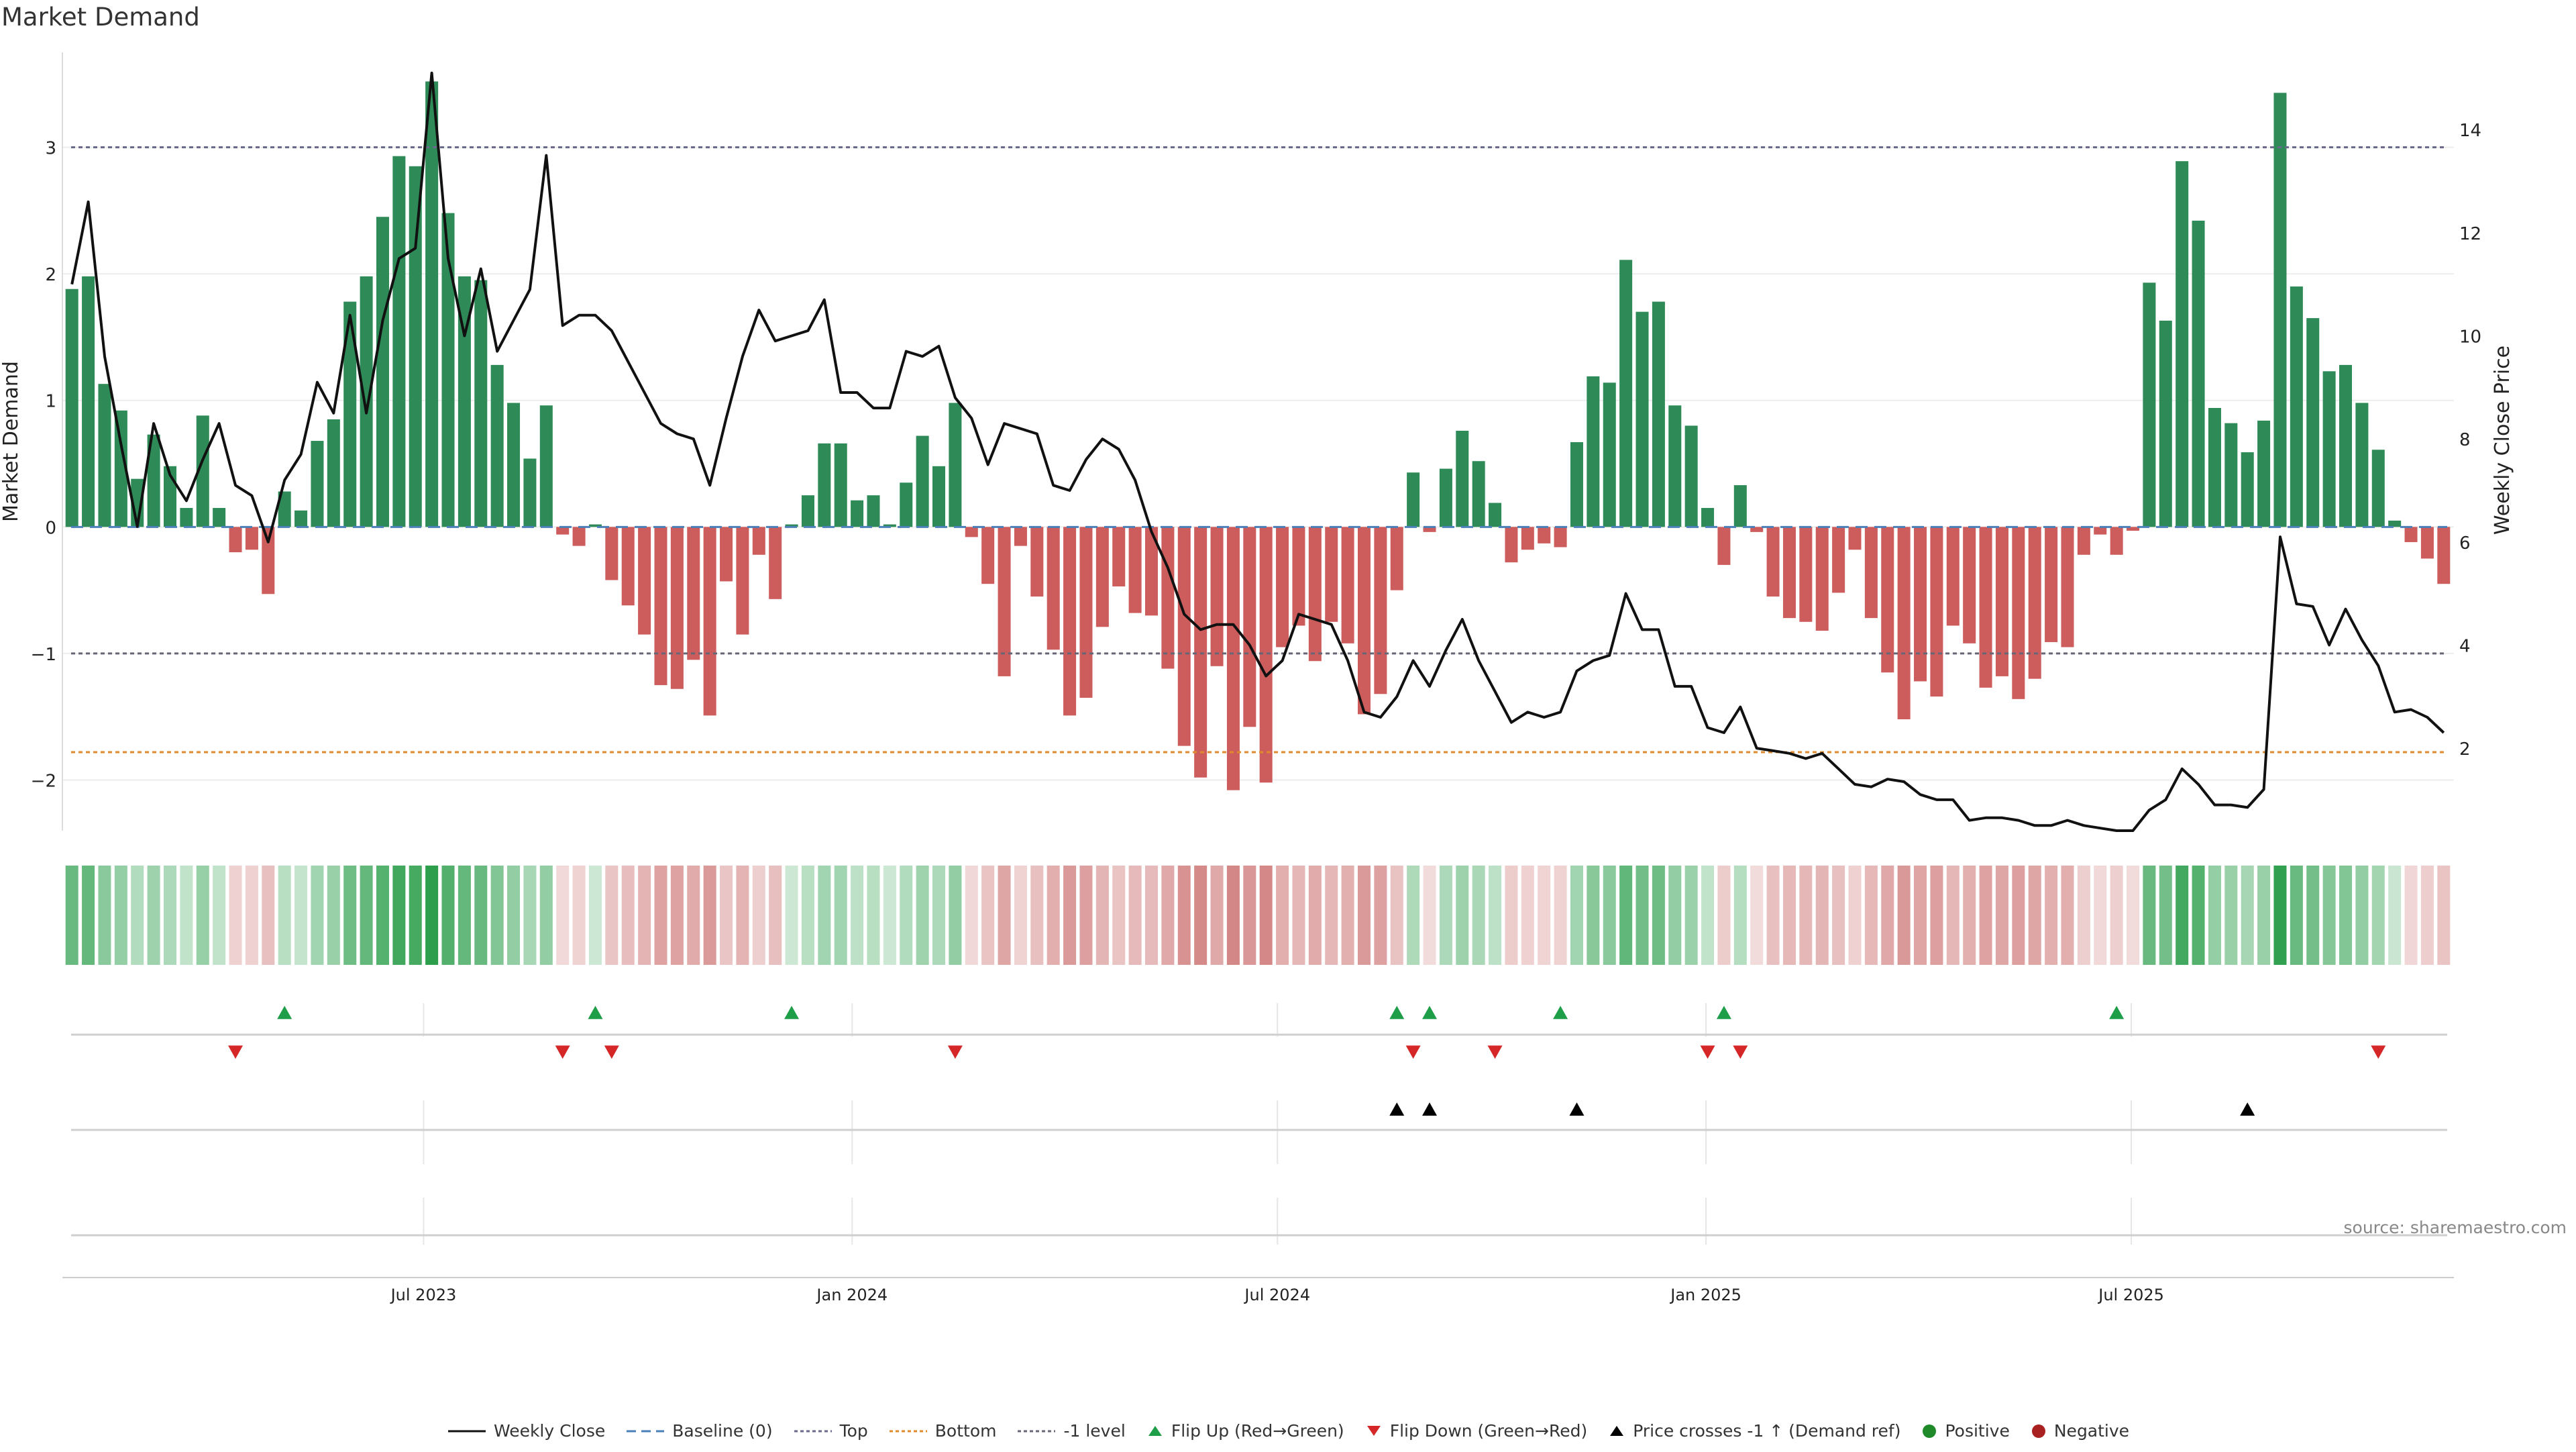  Describe the element at coordinates (1488, 1431) in the screenshot. I see `legend-label: Flip Down (Green→Red)` at that location.